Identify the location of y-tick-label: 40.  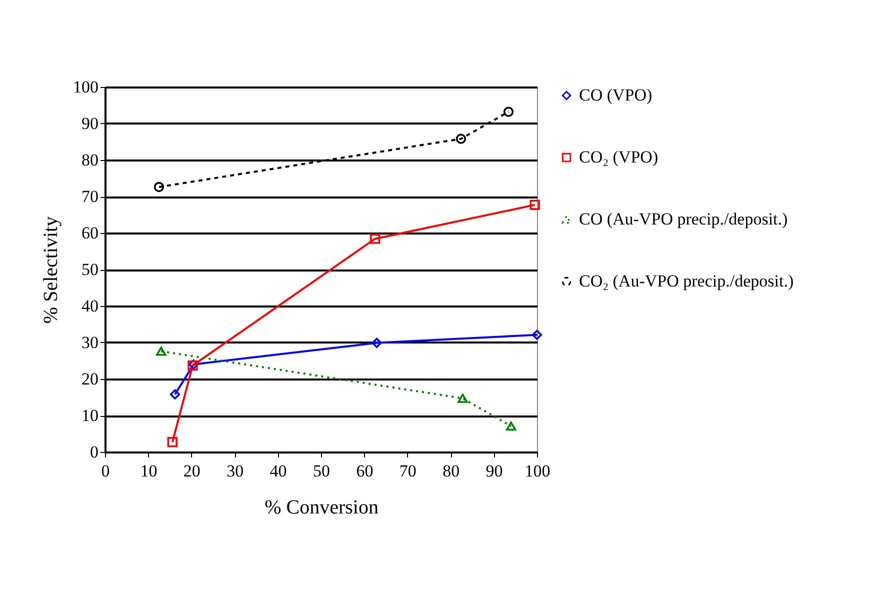
(90, 306).